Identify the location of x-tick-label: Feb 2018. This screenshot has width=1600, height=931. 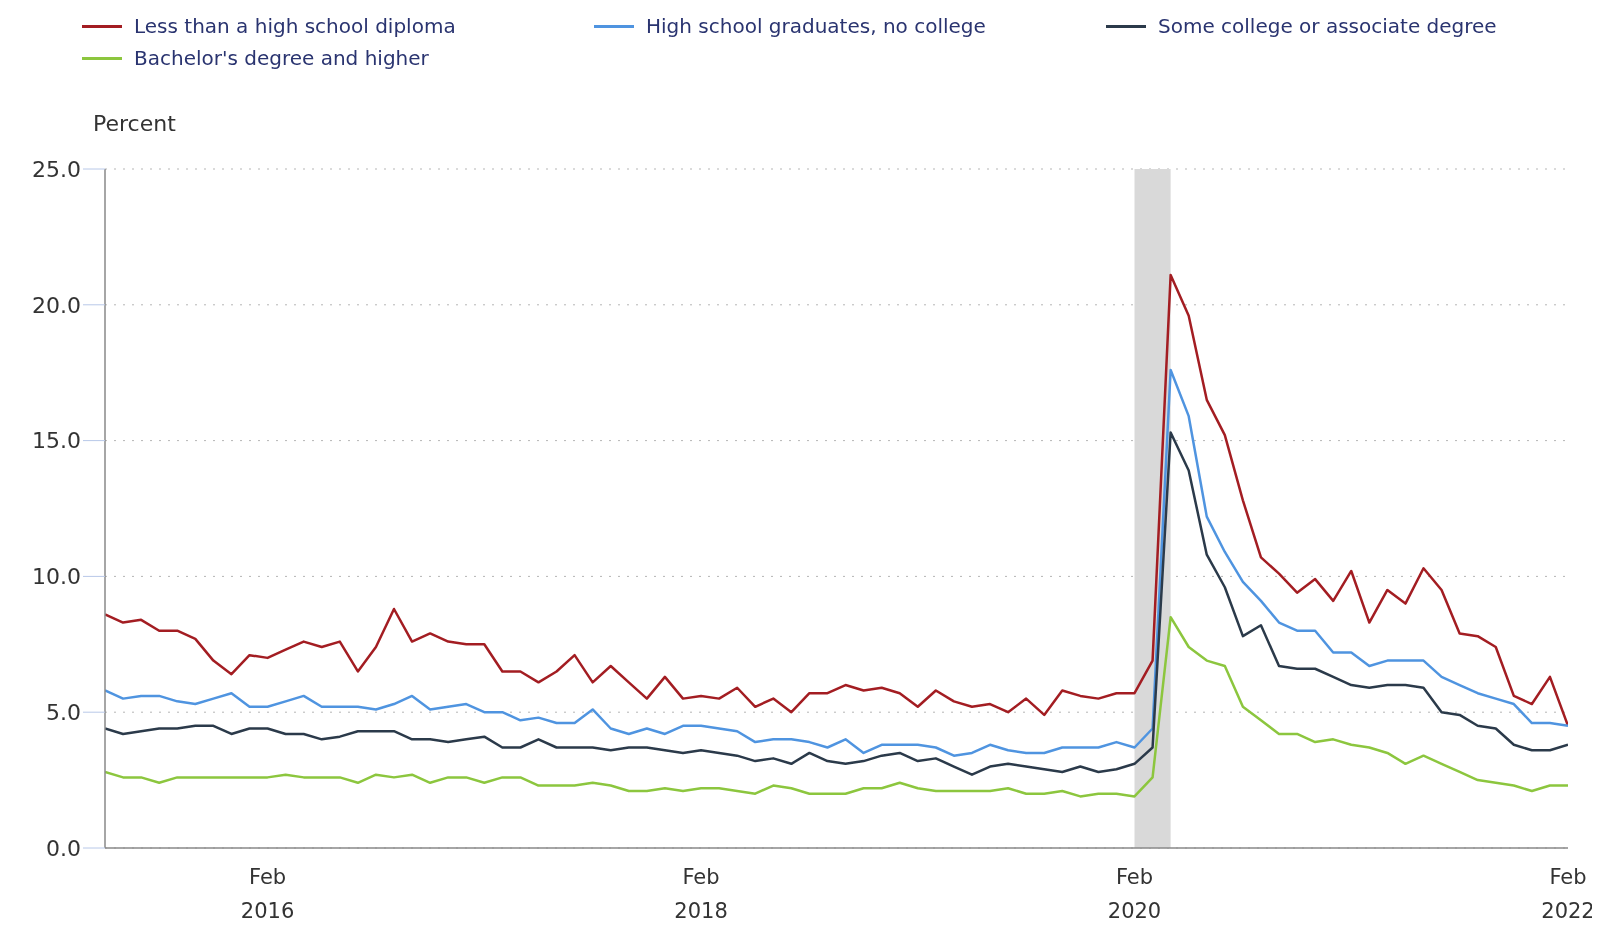
(701, 894).